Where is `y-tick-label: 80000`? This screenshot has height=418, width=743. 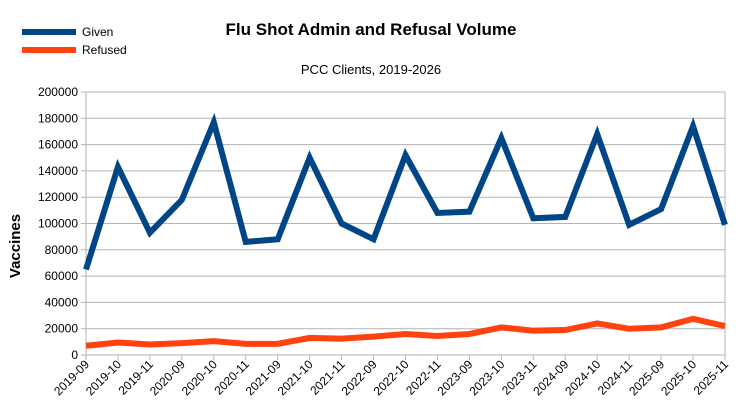 y-tick-label: 80000 is located at coordinates (62, 250).